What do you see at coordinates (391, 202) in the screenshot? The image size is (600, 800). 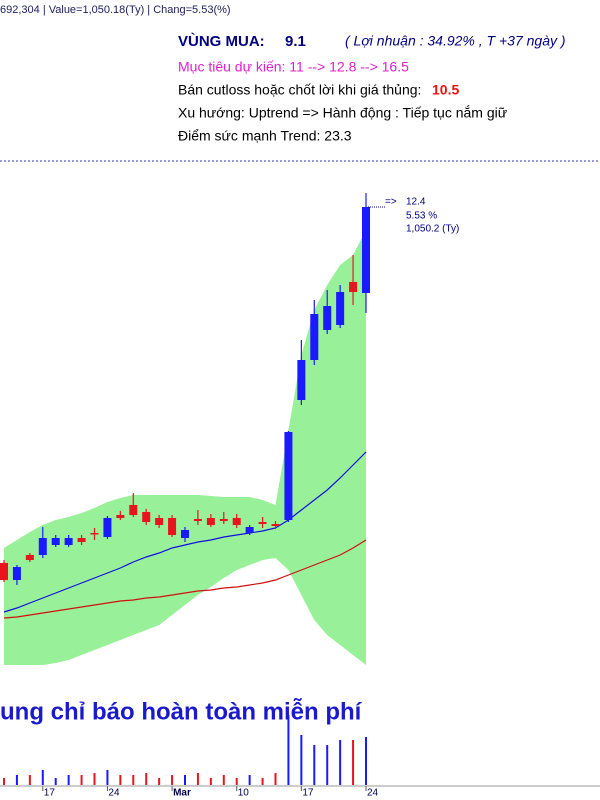 I see `annotation-arrow: =>` at bounding box center [391, 202].